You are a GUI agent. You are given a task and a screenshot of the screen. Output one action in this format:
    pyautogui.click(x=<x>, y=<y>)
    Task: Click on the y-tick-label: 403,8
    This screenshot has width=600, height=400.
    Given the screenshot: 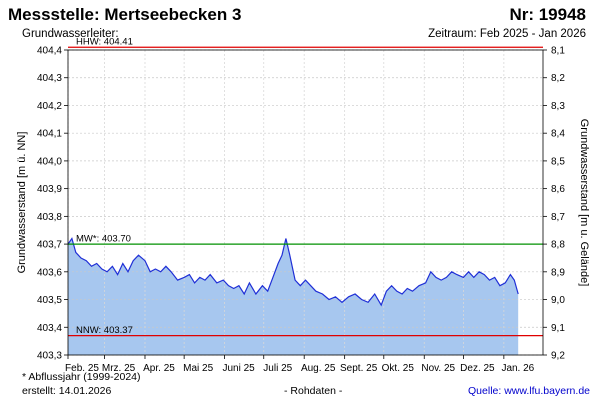 What is the action you would take?
    pyautogui.click(x=49, y=217)
    